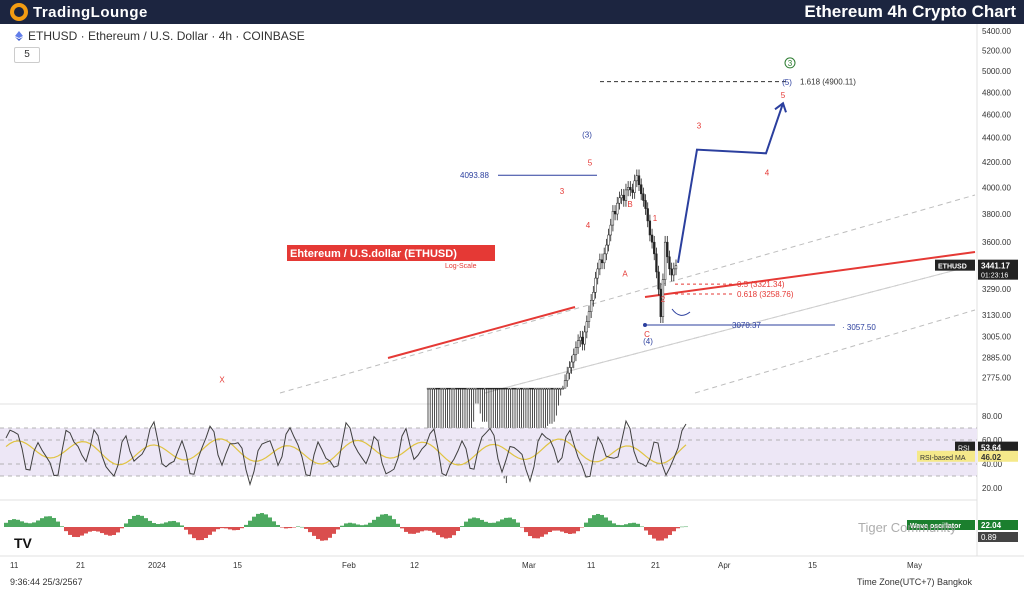  What do you see at coordinates (512, 12) in the screenshot?
I see `top-banner: TradingLounge Ethereum 4h Crypto Chart` at bounding box center [512, 12].